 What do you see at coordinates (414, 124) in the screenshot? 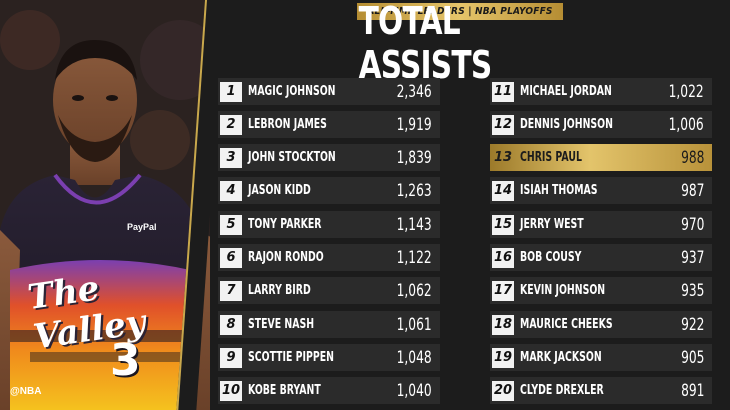
I see `assist-total: 1,919` at bounding box center [414, 124].